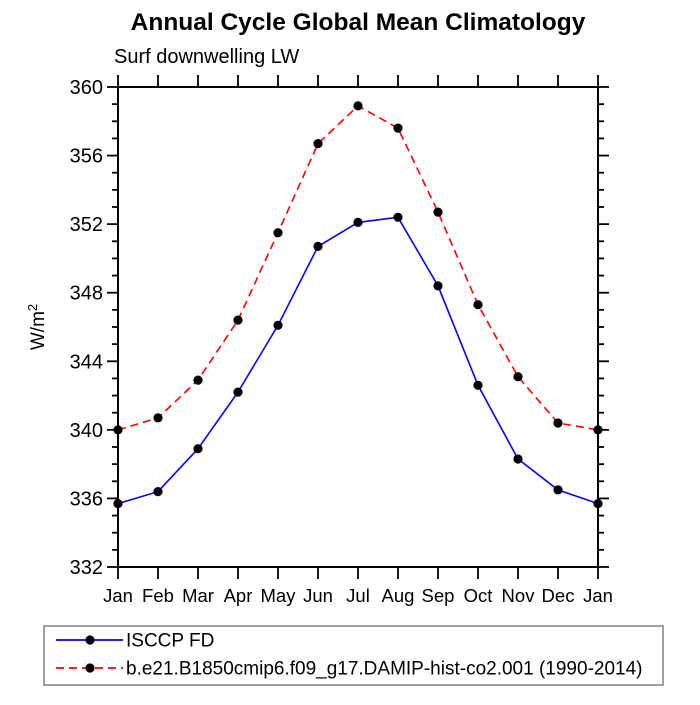  I want to click on x-tick-label: Mar, so click(198, 595).